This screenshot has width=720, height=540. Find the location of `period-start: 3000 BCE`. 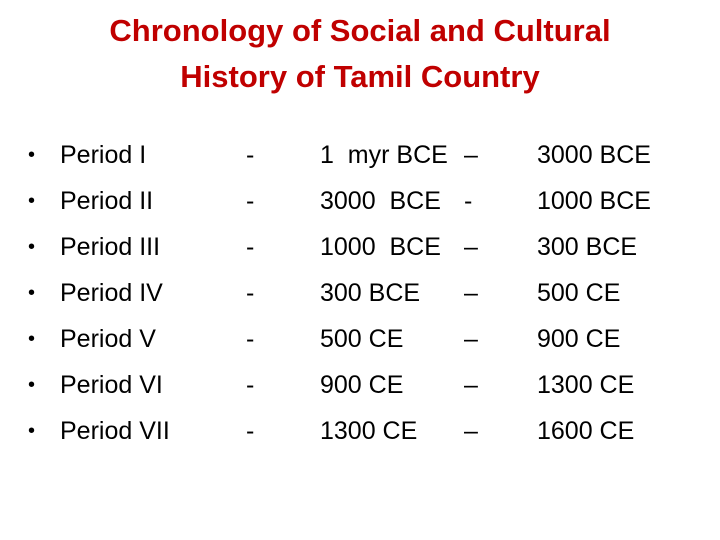

period-start: 3000 BCE is located at coordinates (380, 201).